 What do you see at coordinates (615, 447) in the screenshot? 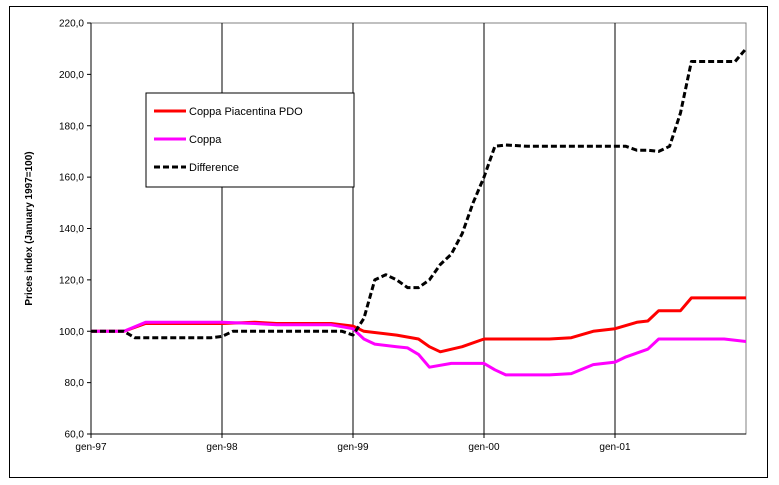
I see `x-tick-label: gen-01` at bounding box center [615, 447].